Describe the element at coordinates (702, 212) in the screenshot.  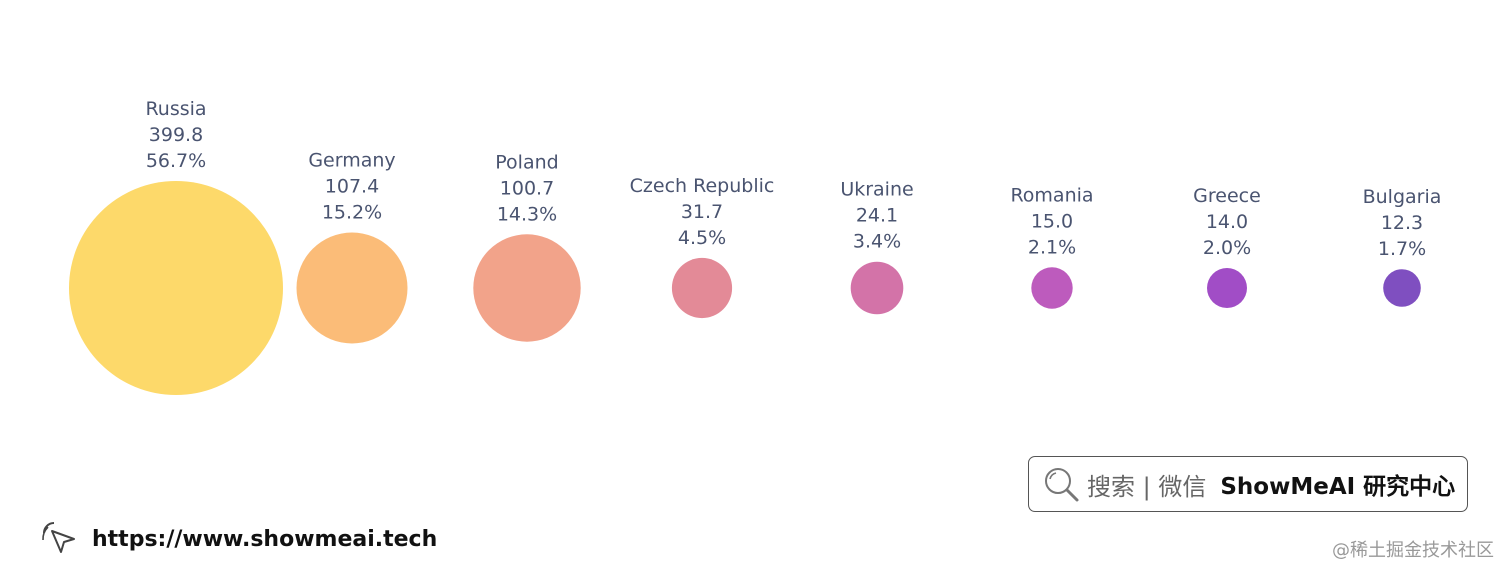
I see `value-label: 31.7` at that location.